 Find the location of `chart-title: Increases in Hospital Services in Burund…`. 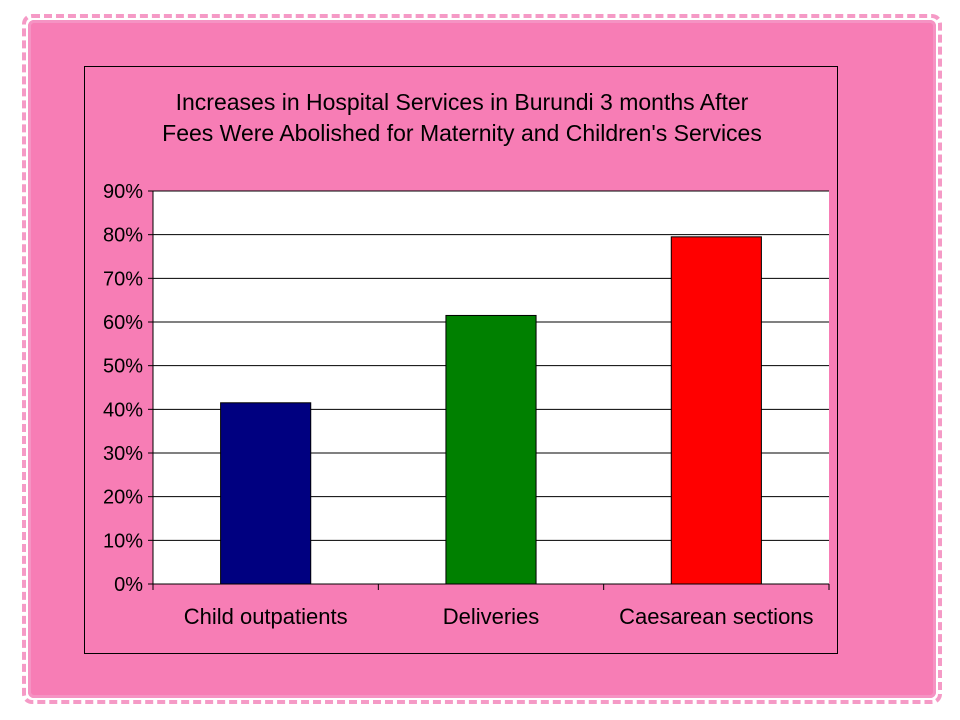

chart-title: Increases in Hospital Services in Burund… is located at coordinates (462, 118).